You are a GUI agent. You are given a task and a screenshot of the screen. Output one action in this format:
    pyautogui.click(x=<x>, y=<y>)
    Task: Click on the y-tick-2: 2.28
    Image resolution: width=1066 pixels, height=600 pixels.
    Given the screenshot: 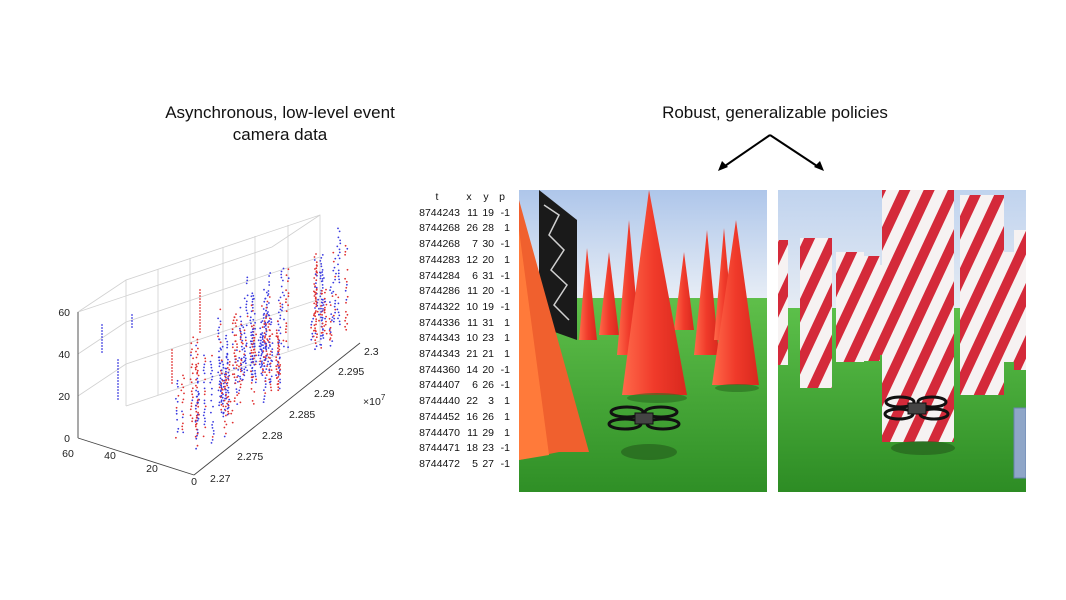 What is the action you would take?
    pyautogui.click(x=272, y=436)
    